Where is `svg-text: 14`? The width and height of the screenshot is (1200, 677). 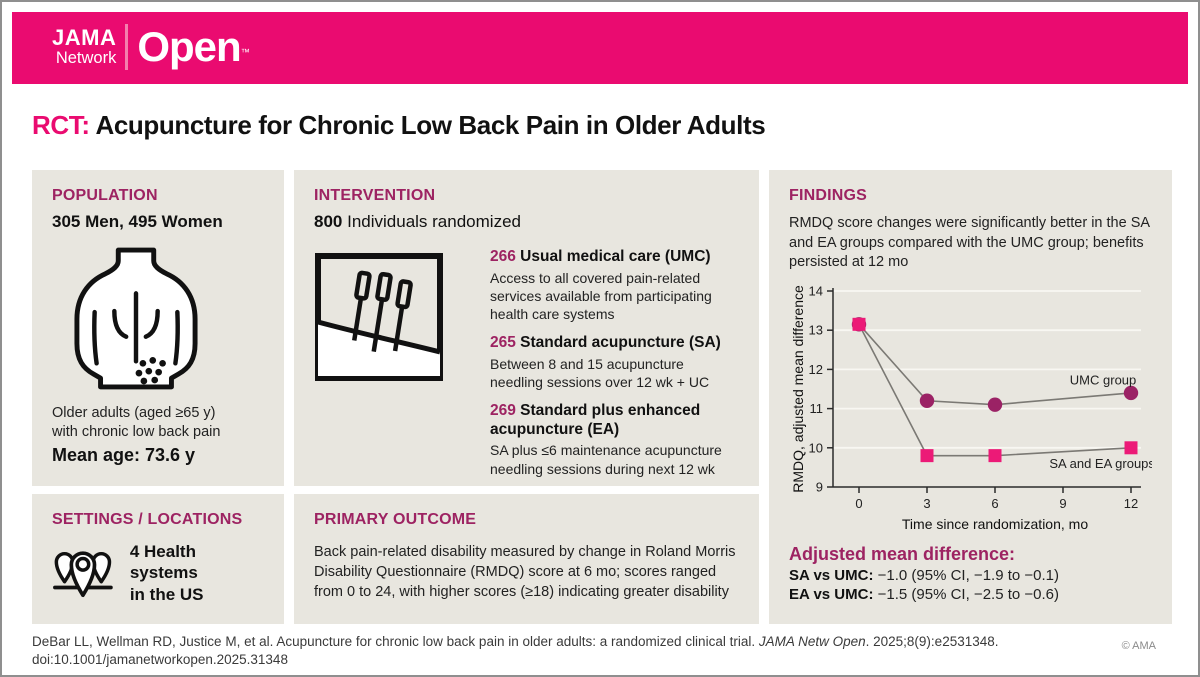 svg-text: 14 is located at coordinates (816, 290).